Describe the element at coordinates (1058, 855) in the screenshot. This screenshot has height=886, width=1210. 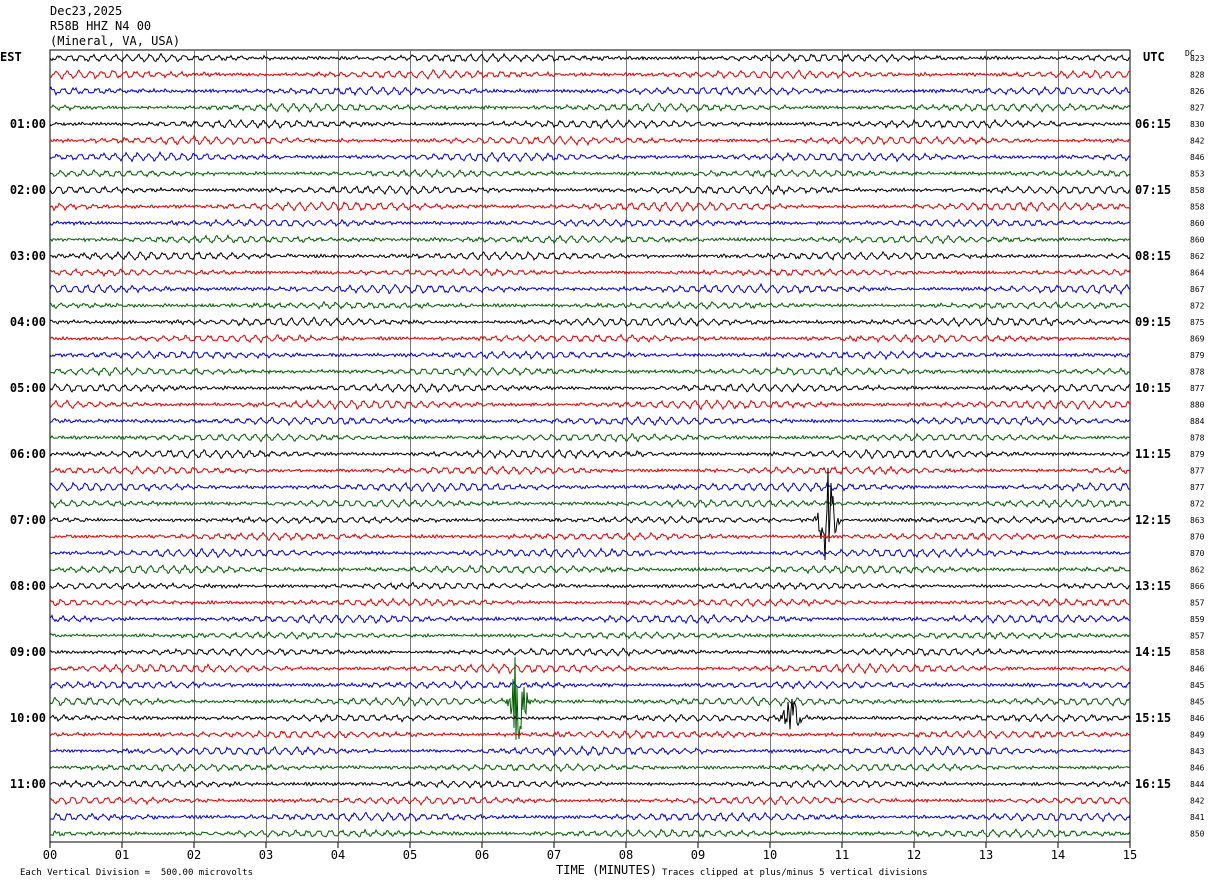
I see `x-tick-label: 14` at that location.